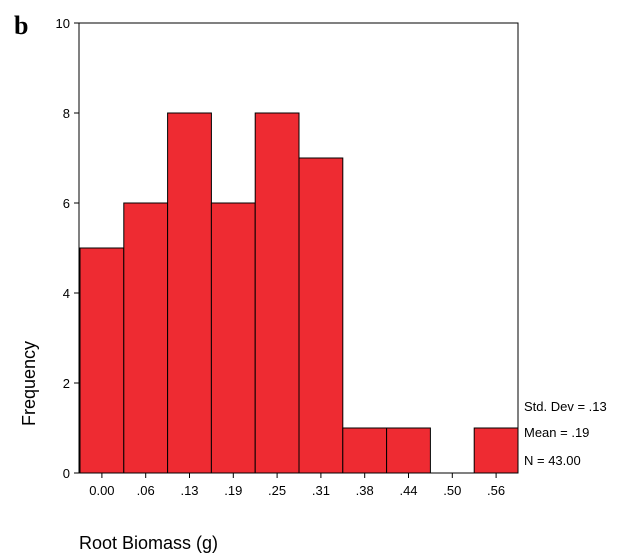  Describe the element at coordinates (66, 383) in the screenshot. I see `y-tick-label: 2` at that location.